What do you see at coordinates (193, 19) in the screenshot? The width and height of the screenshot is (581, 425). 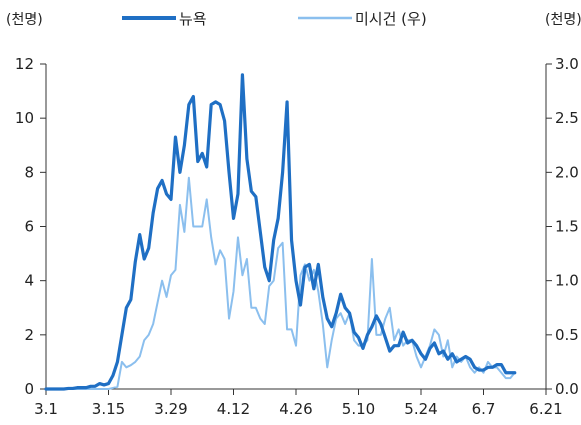 I see `legend-label-ny: 뉴욕` at bounding box center [193, 19].